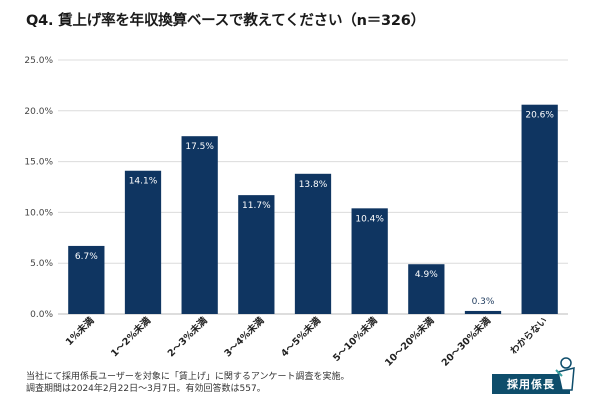 The image size is (600, 400). Describe the element at coordinates (409, 341) in the screenshot. I see `category-label: 10～20%未満` at that location.